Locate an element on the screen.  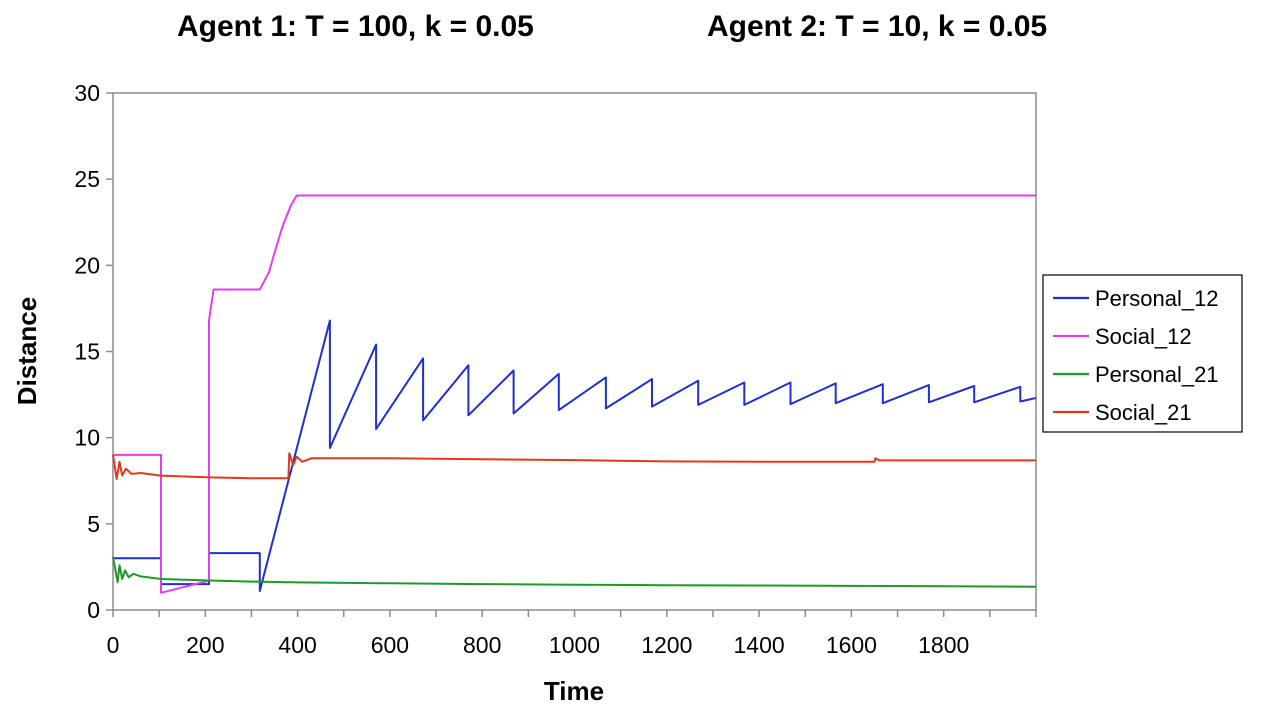
legend-label: Personal_12 is located at coordinates (1157, 298).